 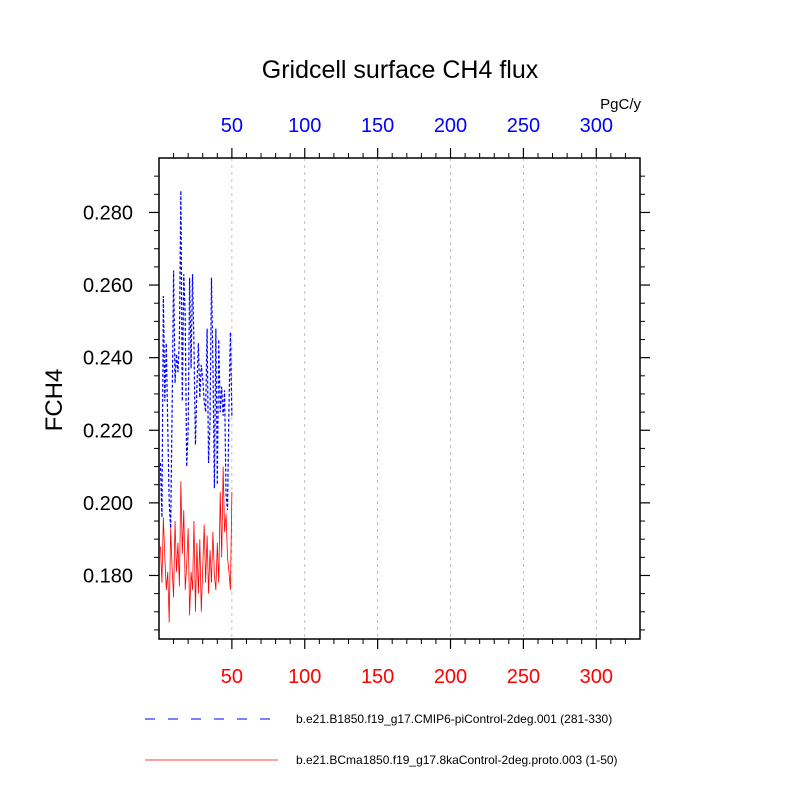 What do you see at coordinates (108, 504) in the screenshot?
I see `y-tick-label: 0.200` at bounding box center [108, 504].